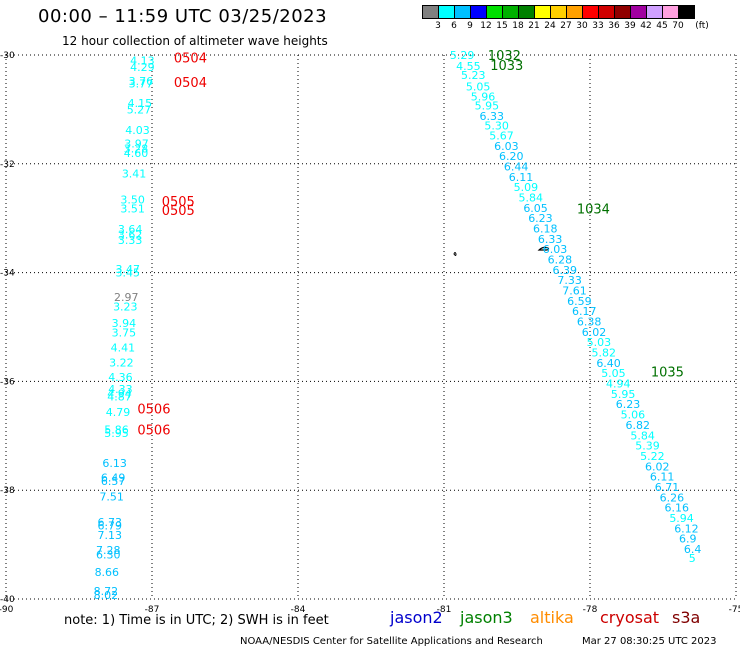  What do you see at coordinates (132, 208) in the screenshot?
I see `west-wave-height-label: 3.51` at bounding box center [132, 208].